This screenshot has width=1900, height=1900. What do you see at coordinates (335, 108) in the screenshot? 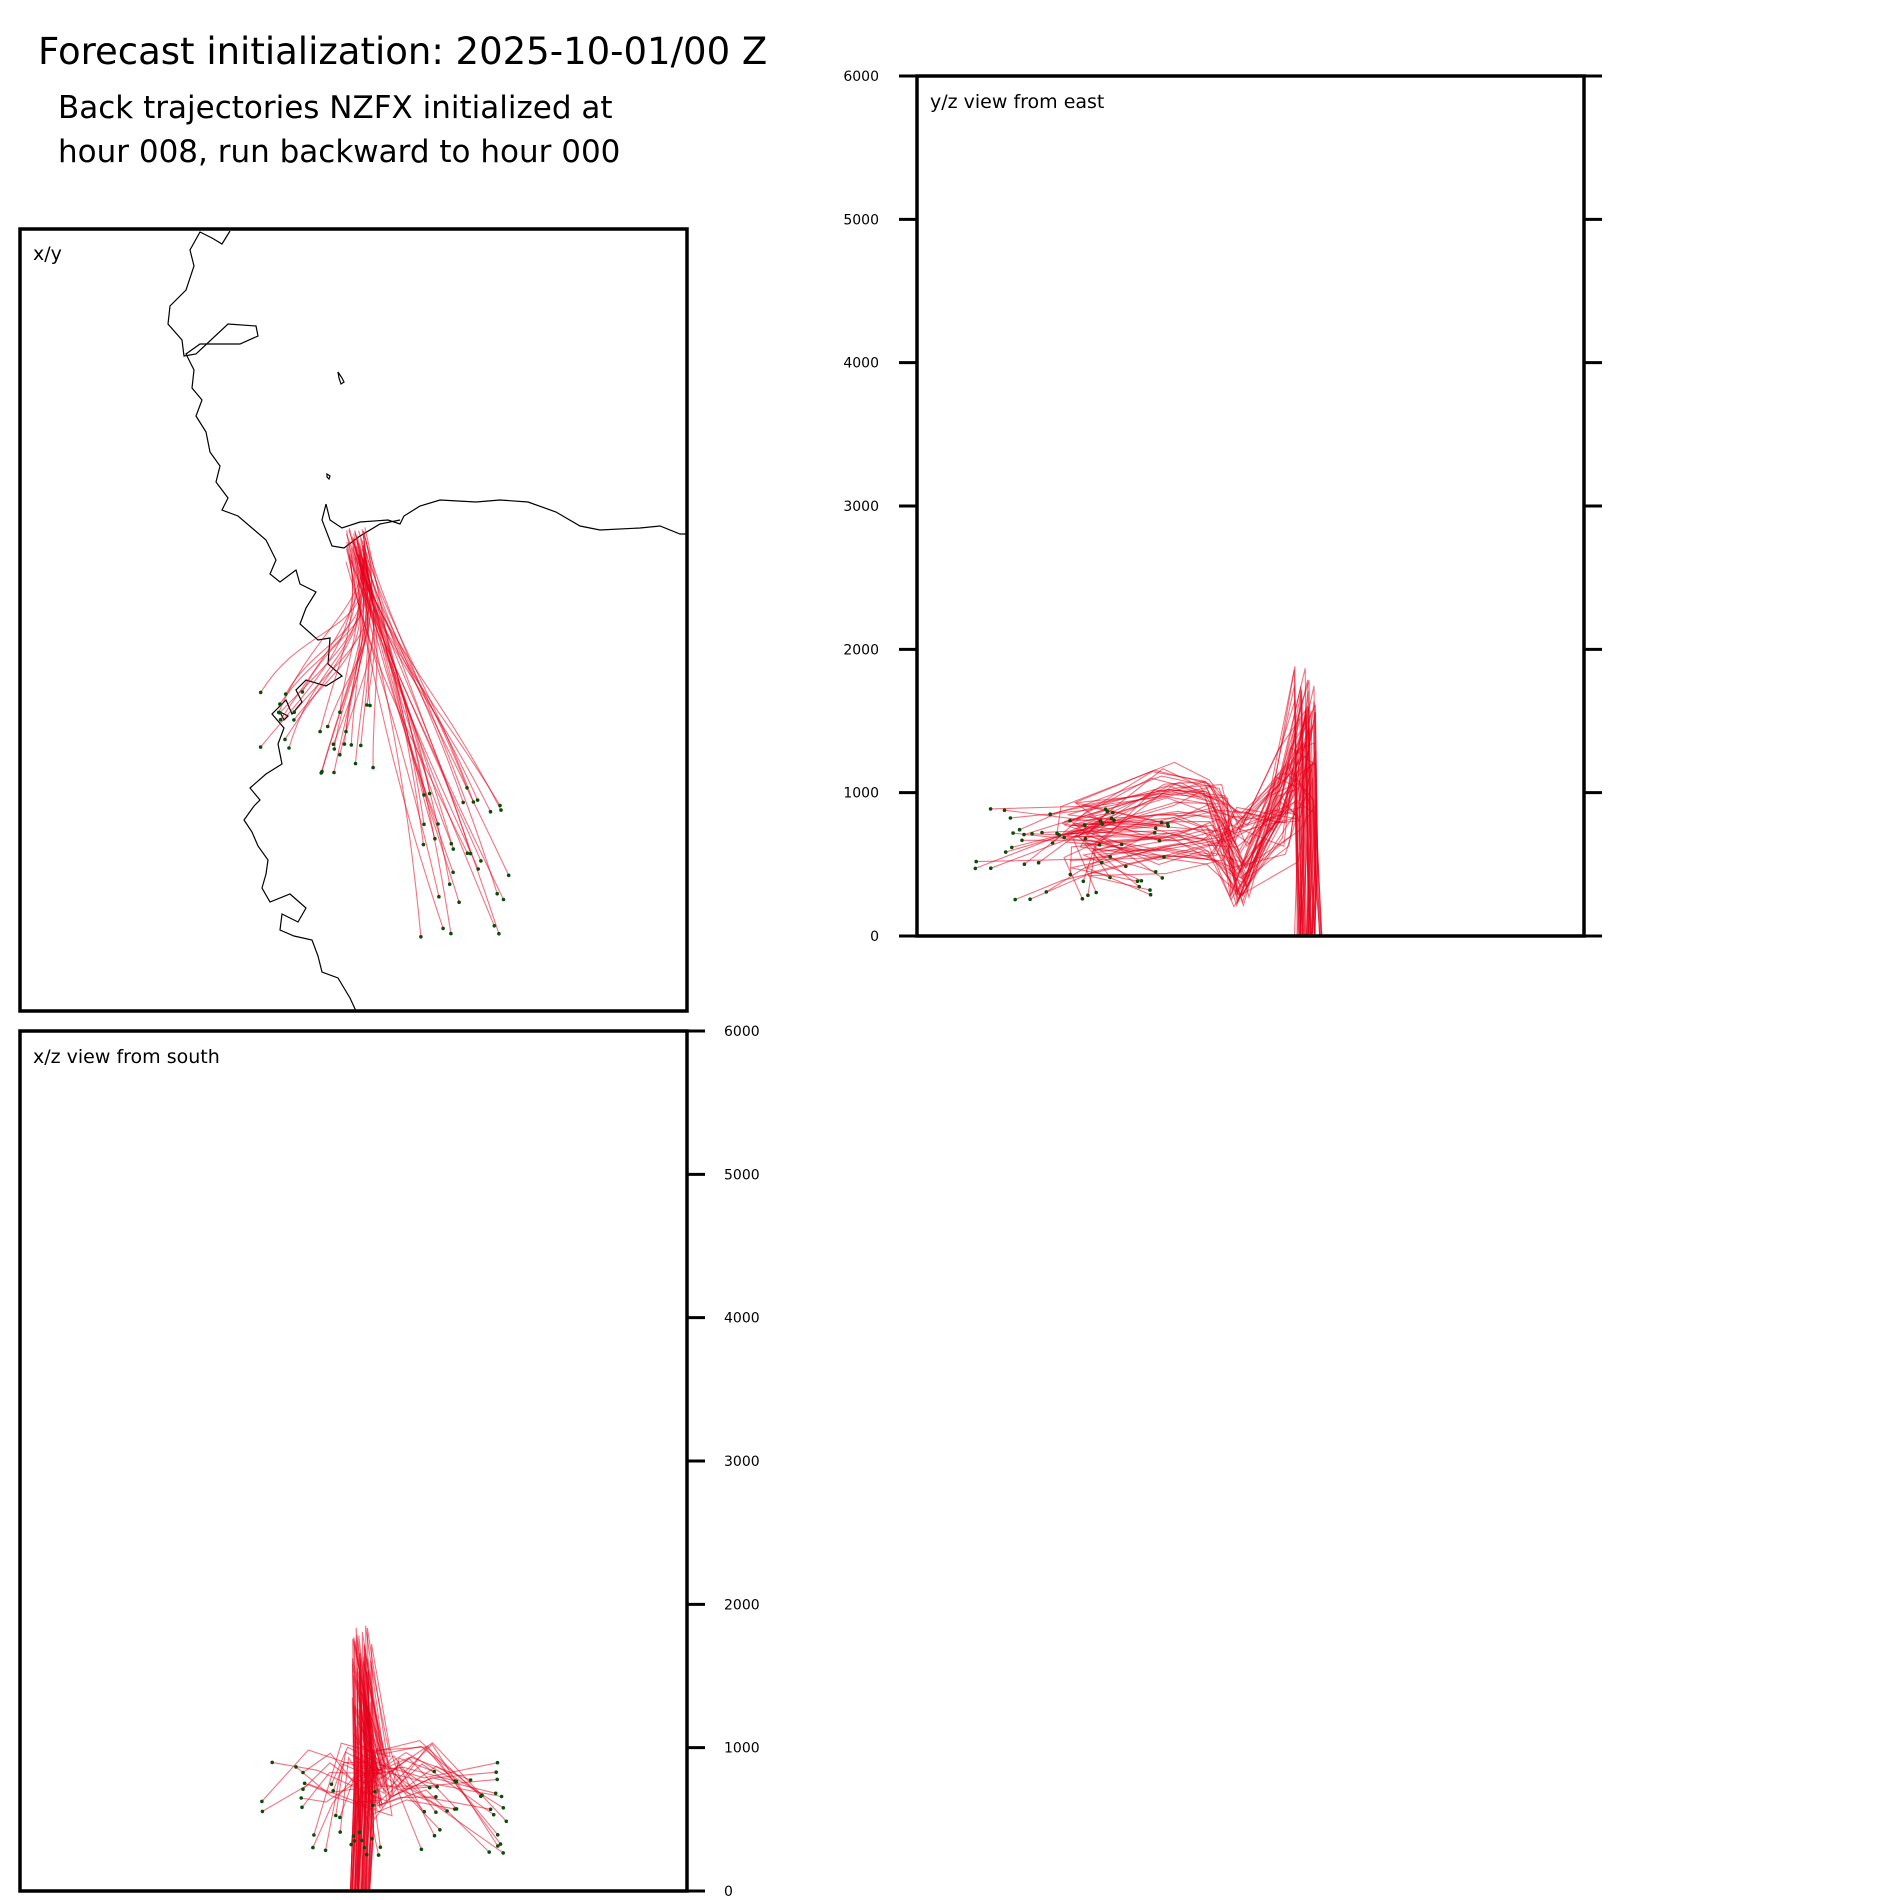
I see `figure-subtitle-line1: Back trajectories NZFX initialized at` at bounding box center [335, 108].